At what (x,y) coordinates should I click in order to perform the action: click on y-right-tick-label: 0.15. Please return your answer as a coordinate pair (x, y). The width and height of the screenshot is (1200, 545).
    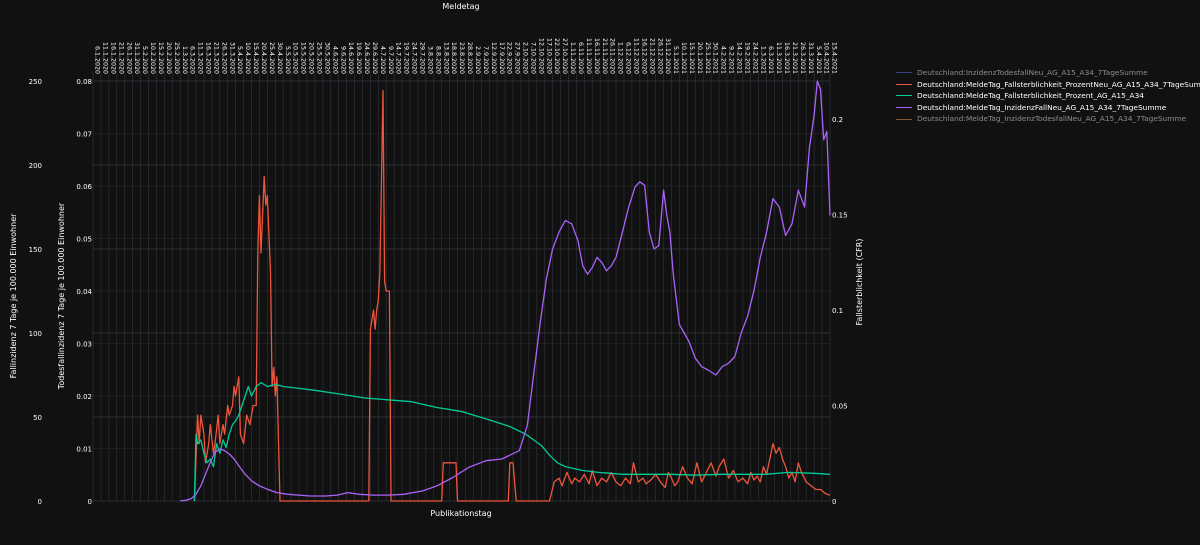
    Looking at the image, I should click on (840, 216).